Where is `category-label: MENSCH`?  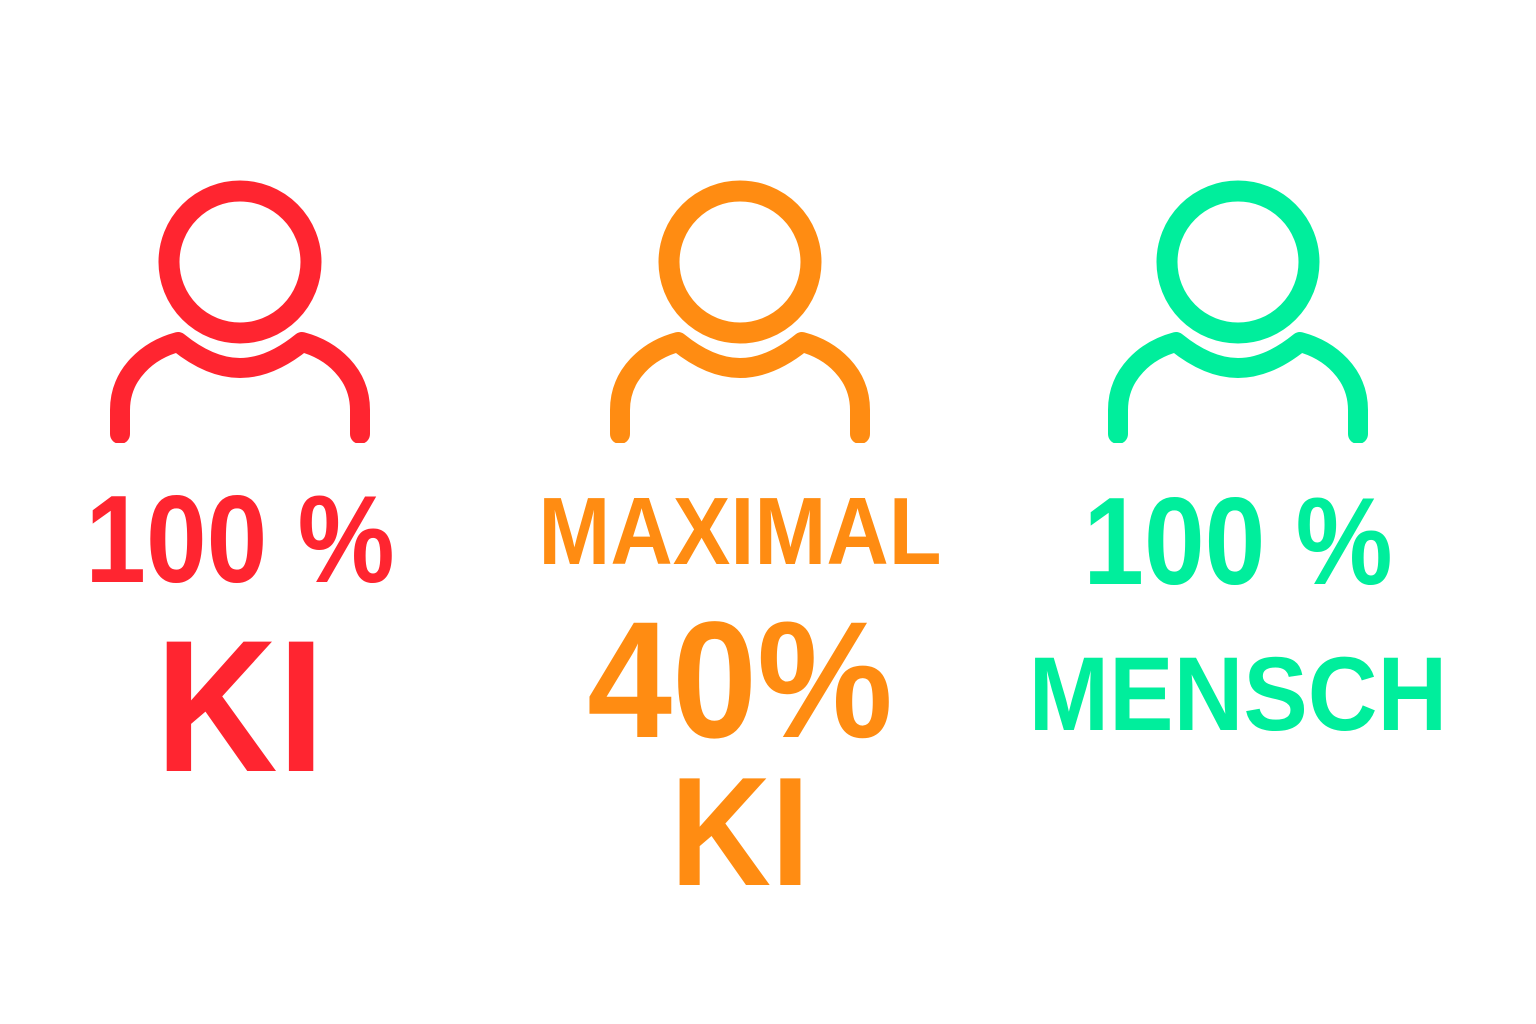
category-label: MENSCH is located at coordinates (1238, 694).